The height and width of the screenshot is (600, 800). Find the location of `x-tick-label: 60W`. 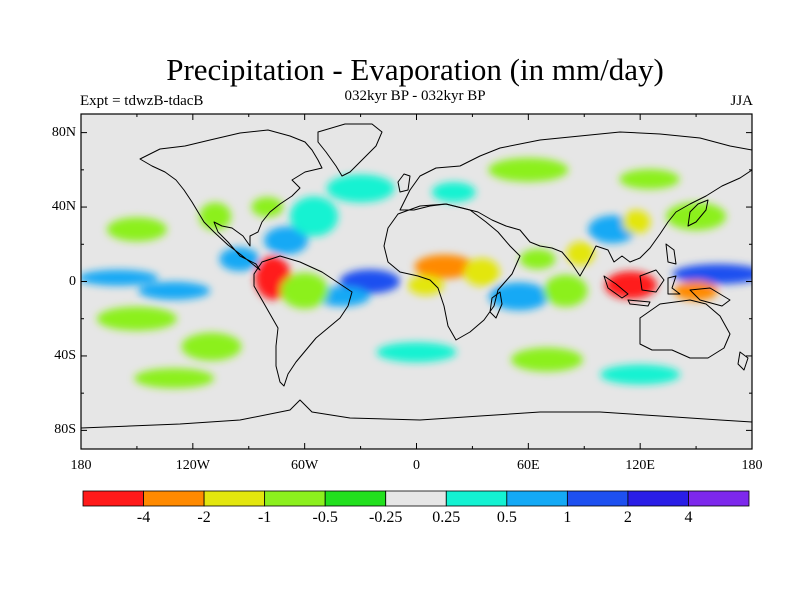

x-tick-label: 60W is located at coordinates (305, 465).